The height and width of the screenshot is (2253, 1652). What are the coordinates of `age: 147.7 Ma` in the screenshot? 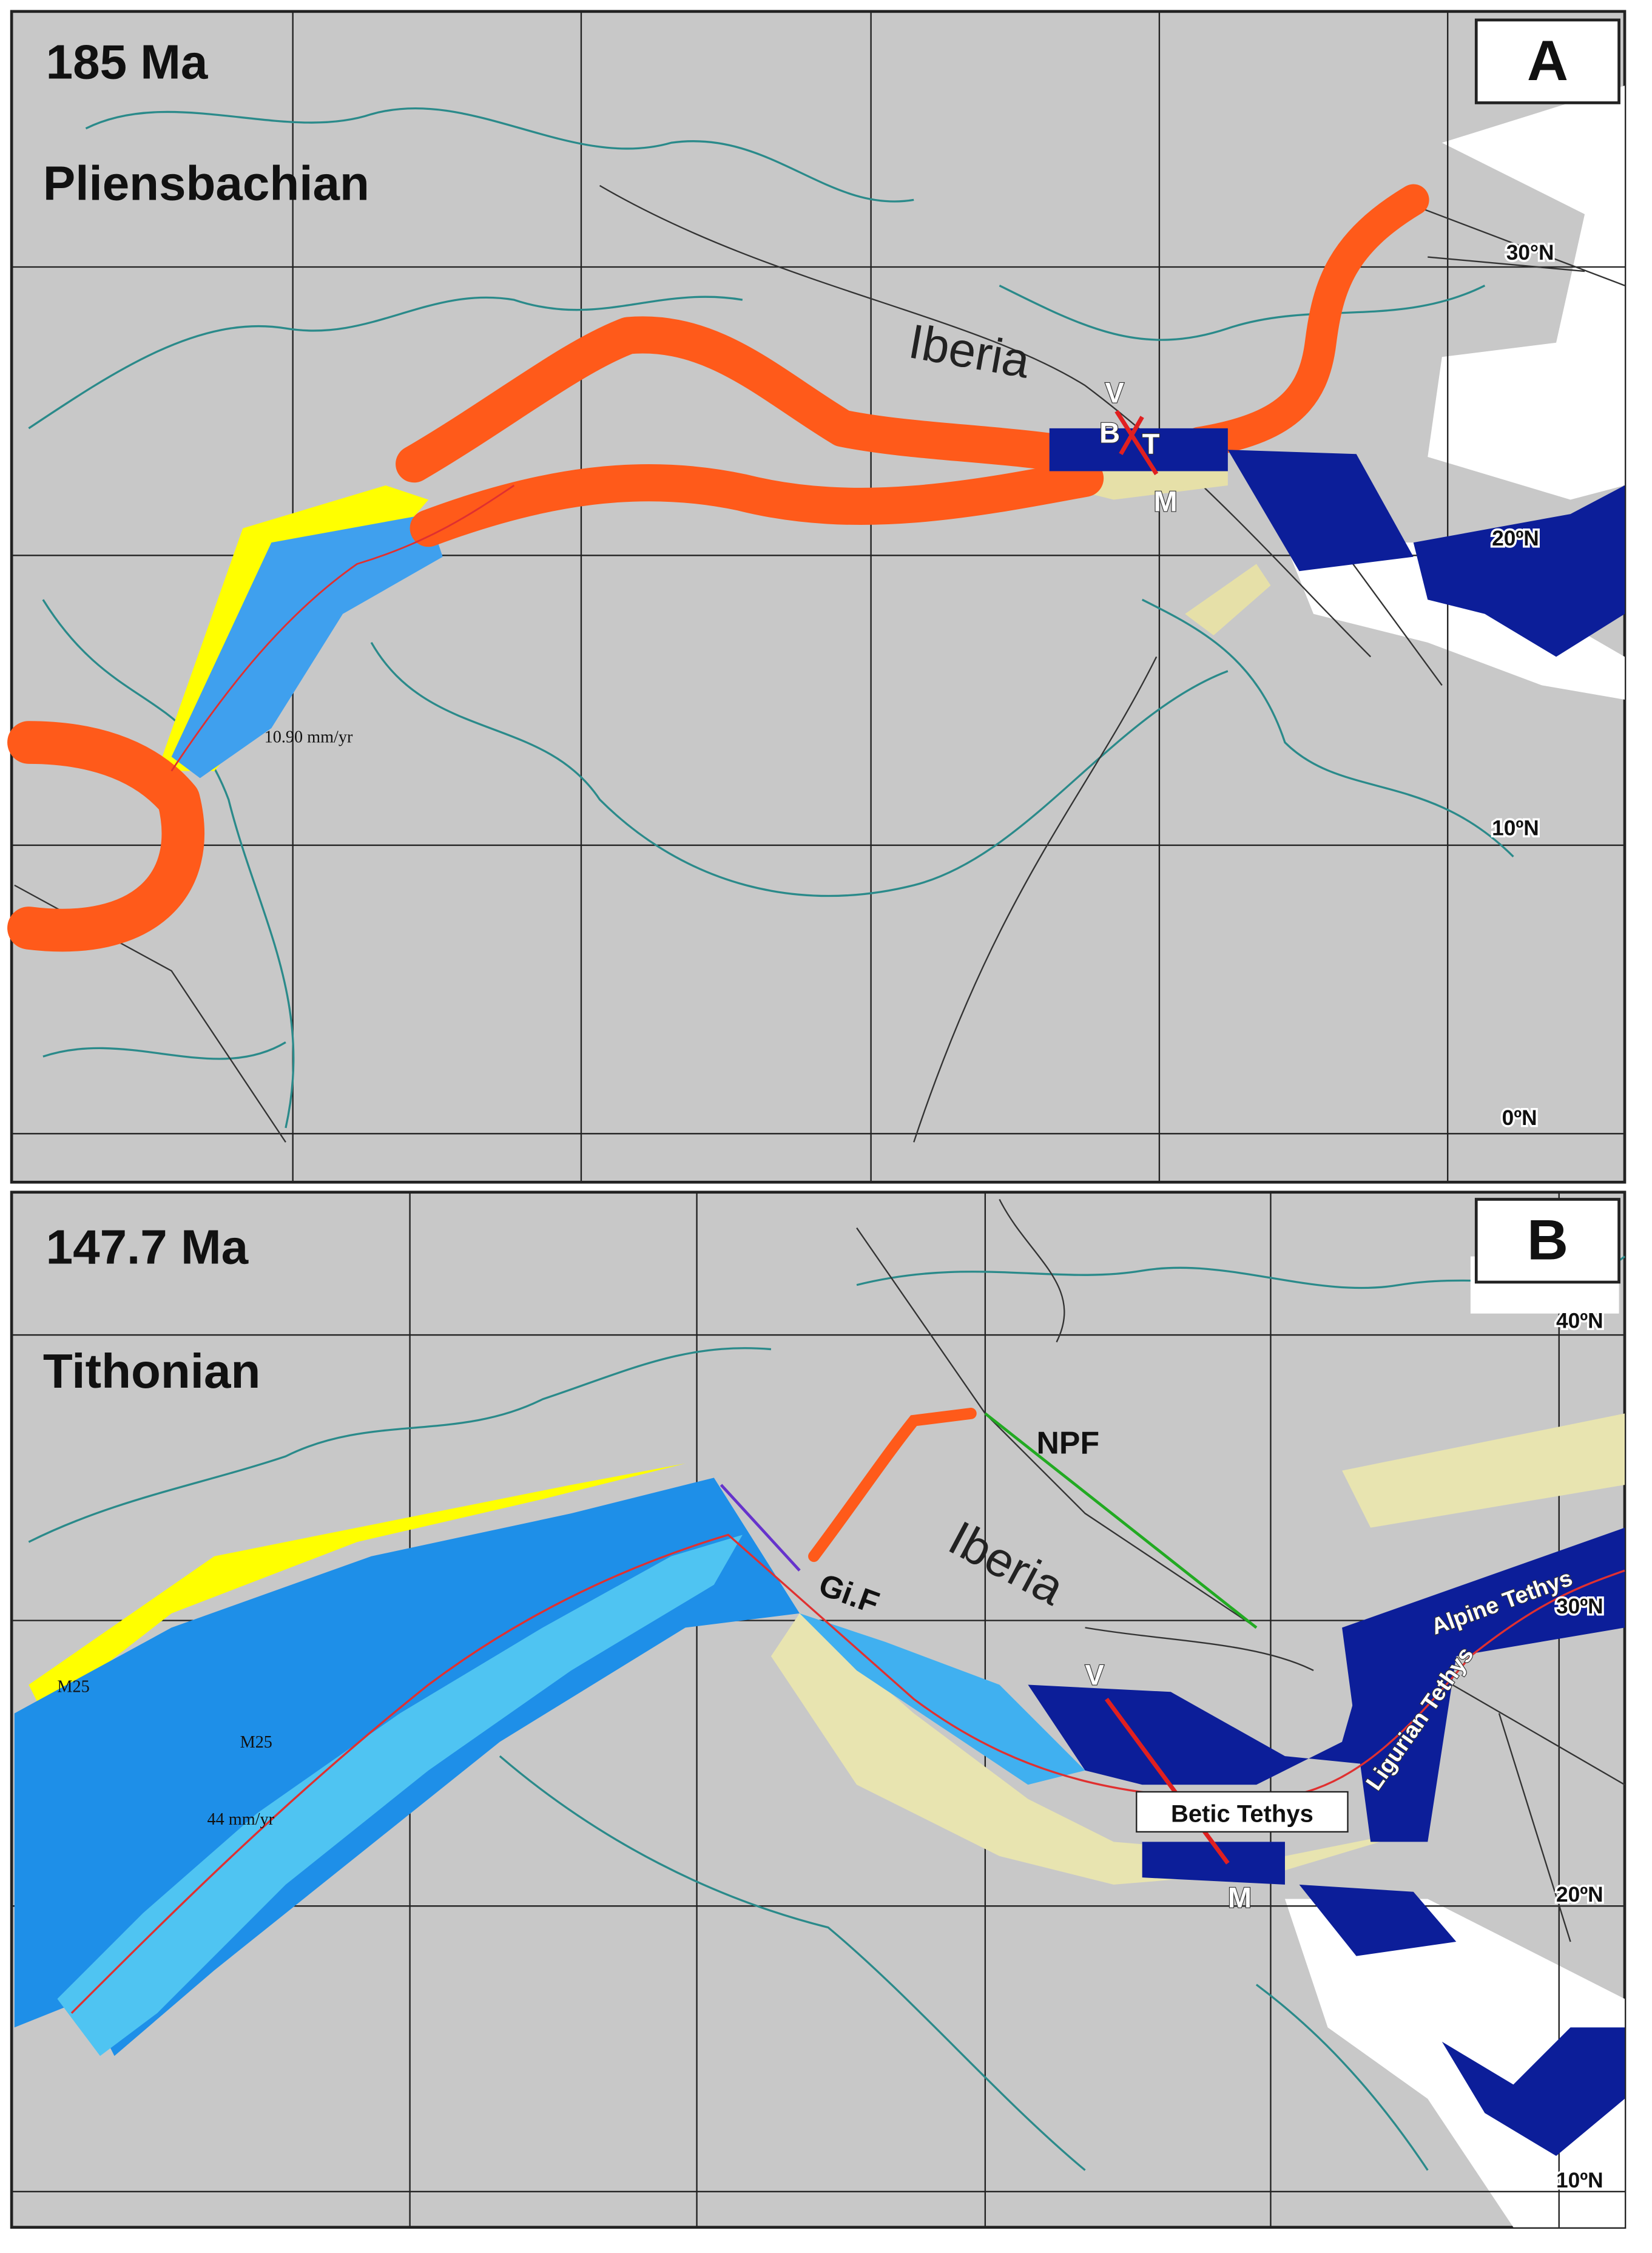 It's located at (147, 1247).